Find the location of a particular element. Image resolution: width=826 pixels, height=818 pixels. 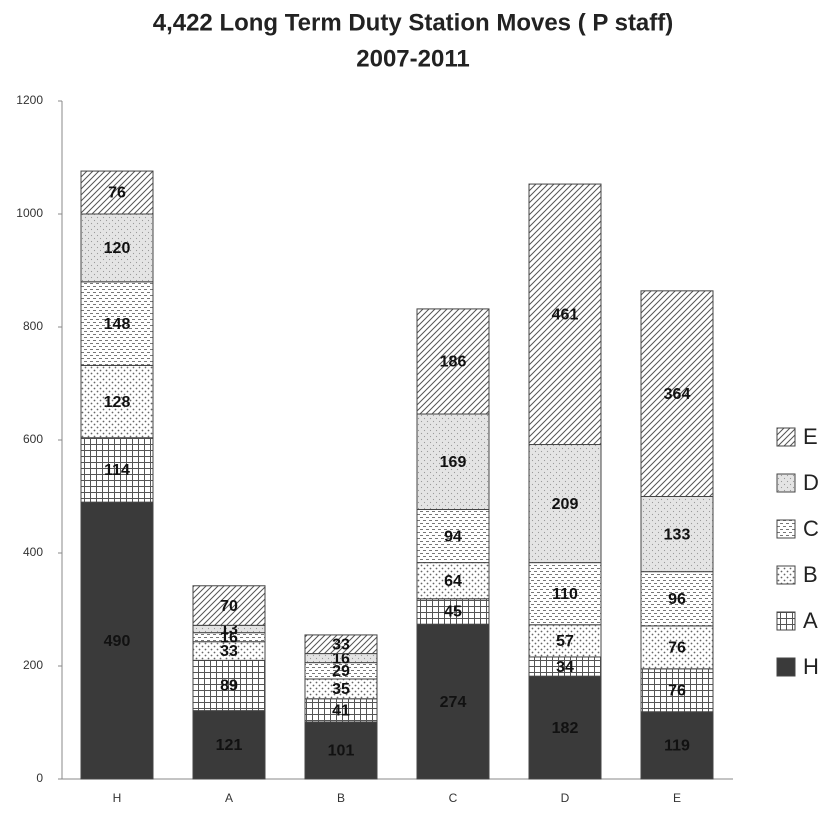

data-label: 70 is located at coordinates (229, 606).